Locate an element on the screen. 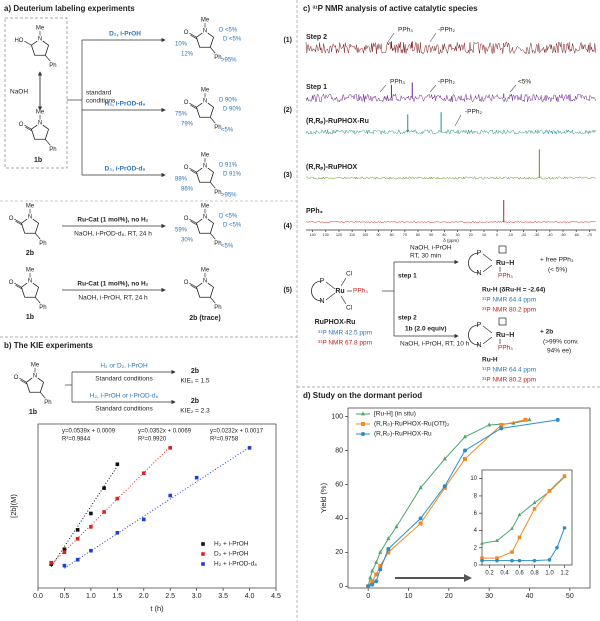 This screenshot has width=600, height=621. legend-label: (R,Rₚ)-RuPHOX-Ru is located at coordinates (403, 434).